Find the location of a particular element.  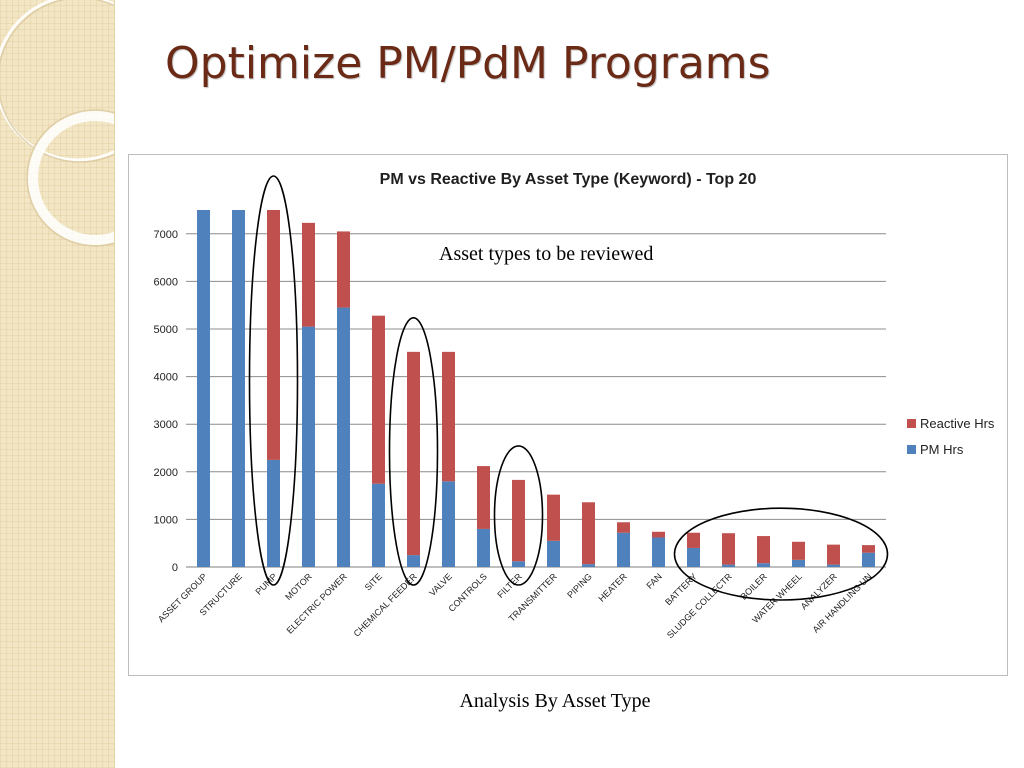

legend-label-reactive-hrs: Reactive Hrs is located at coordinates (957, 423).